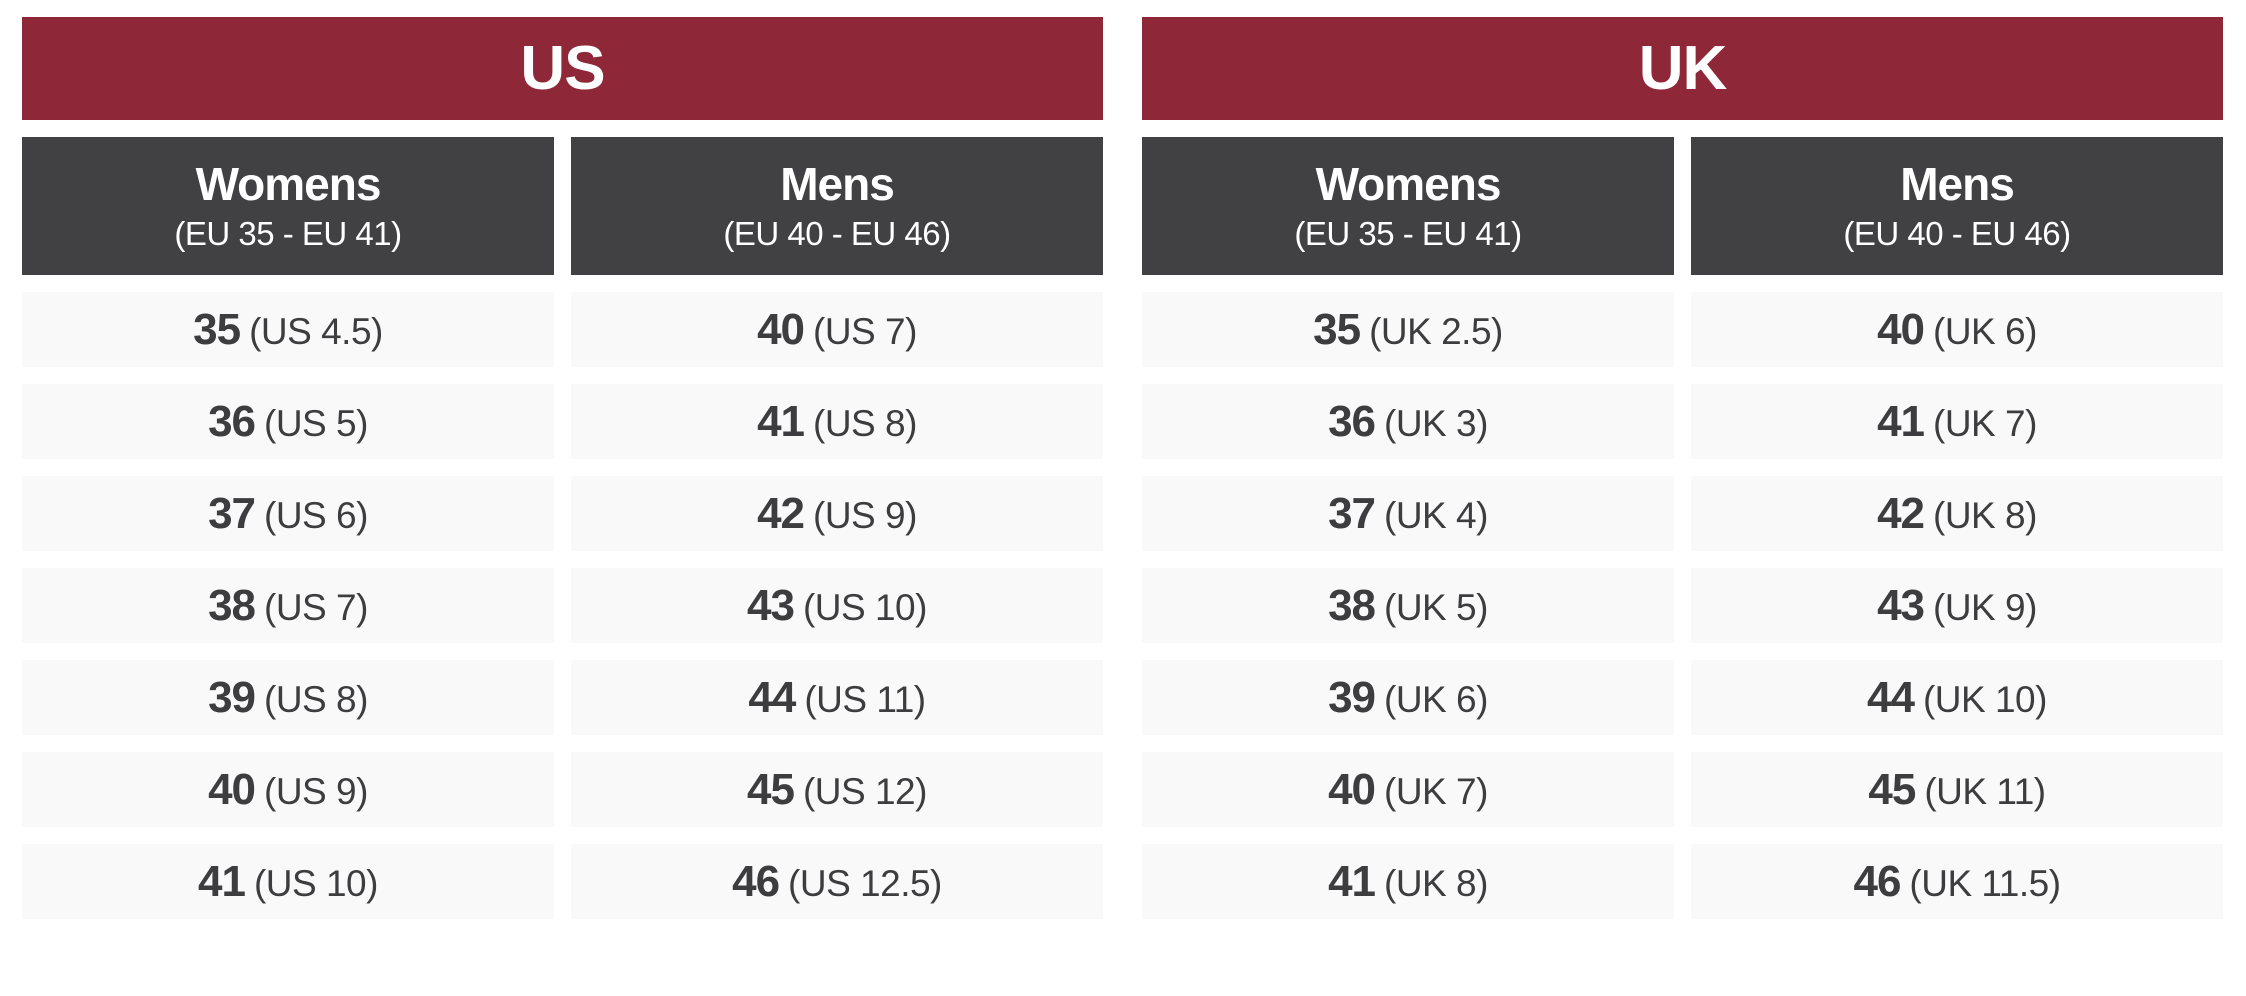 The image size is (2246, 996). I want to click on us-table-title-bar: US, so click(562, 68).